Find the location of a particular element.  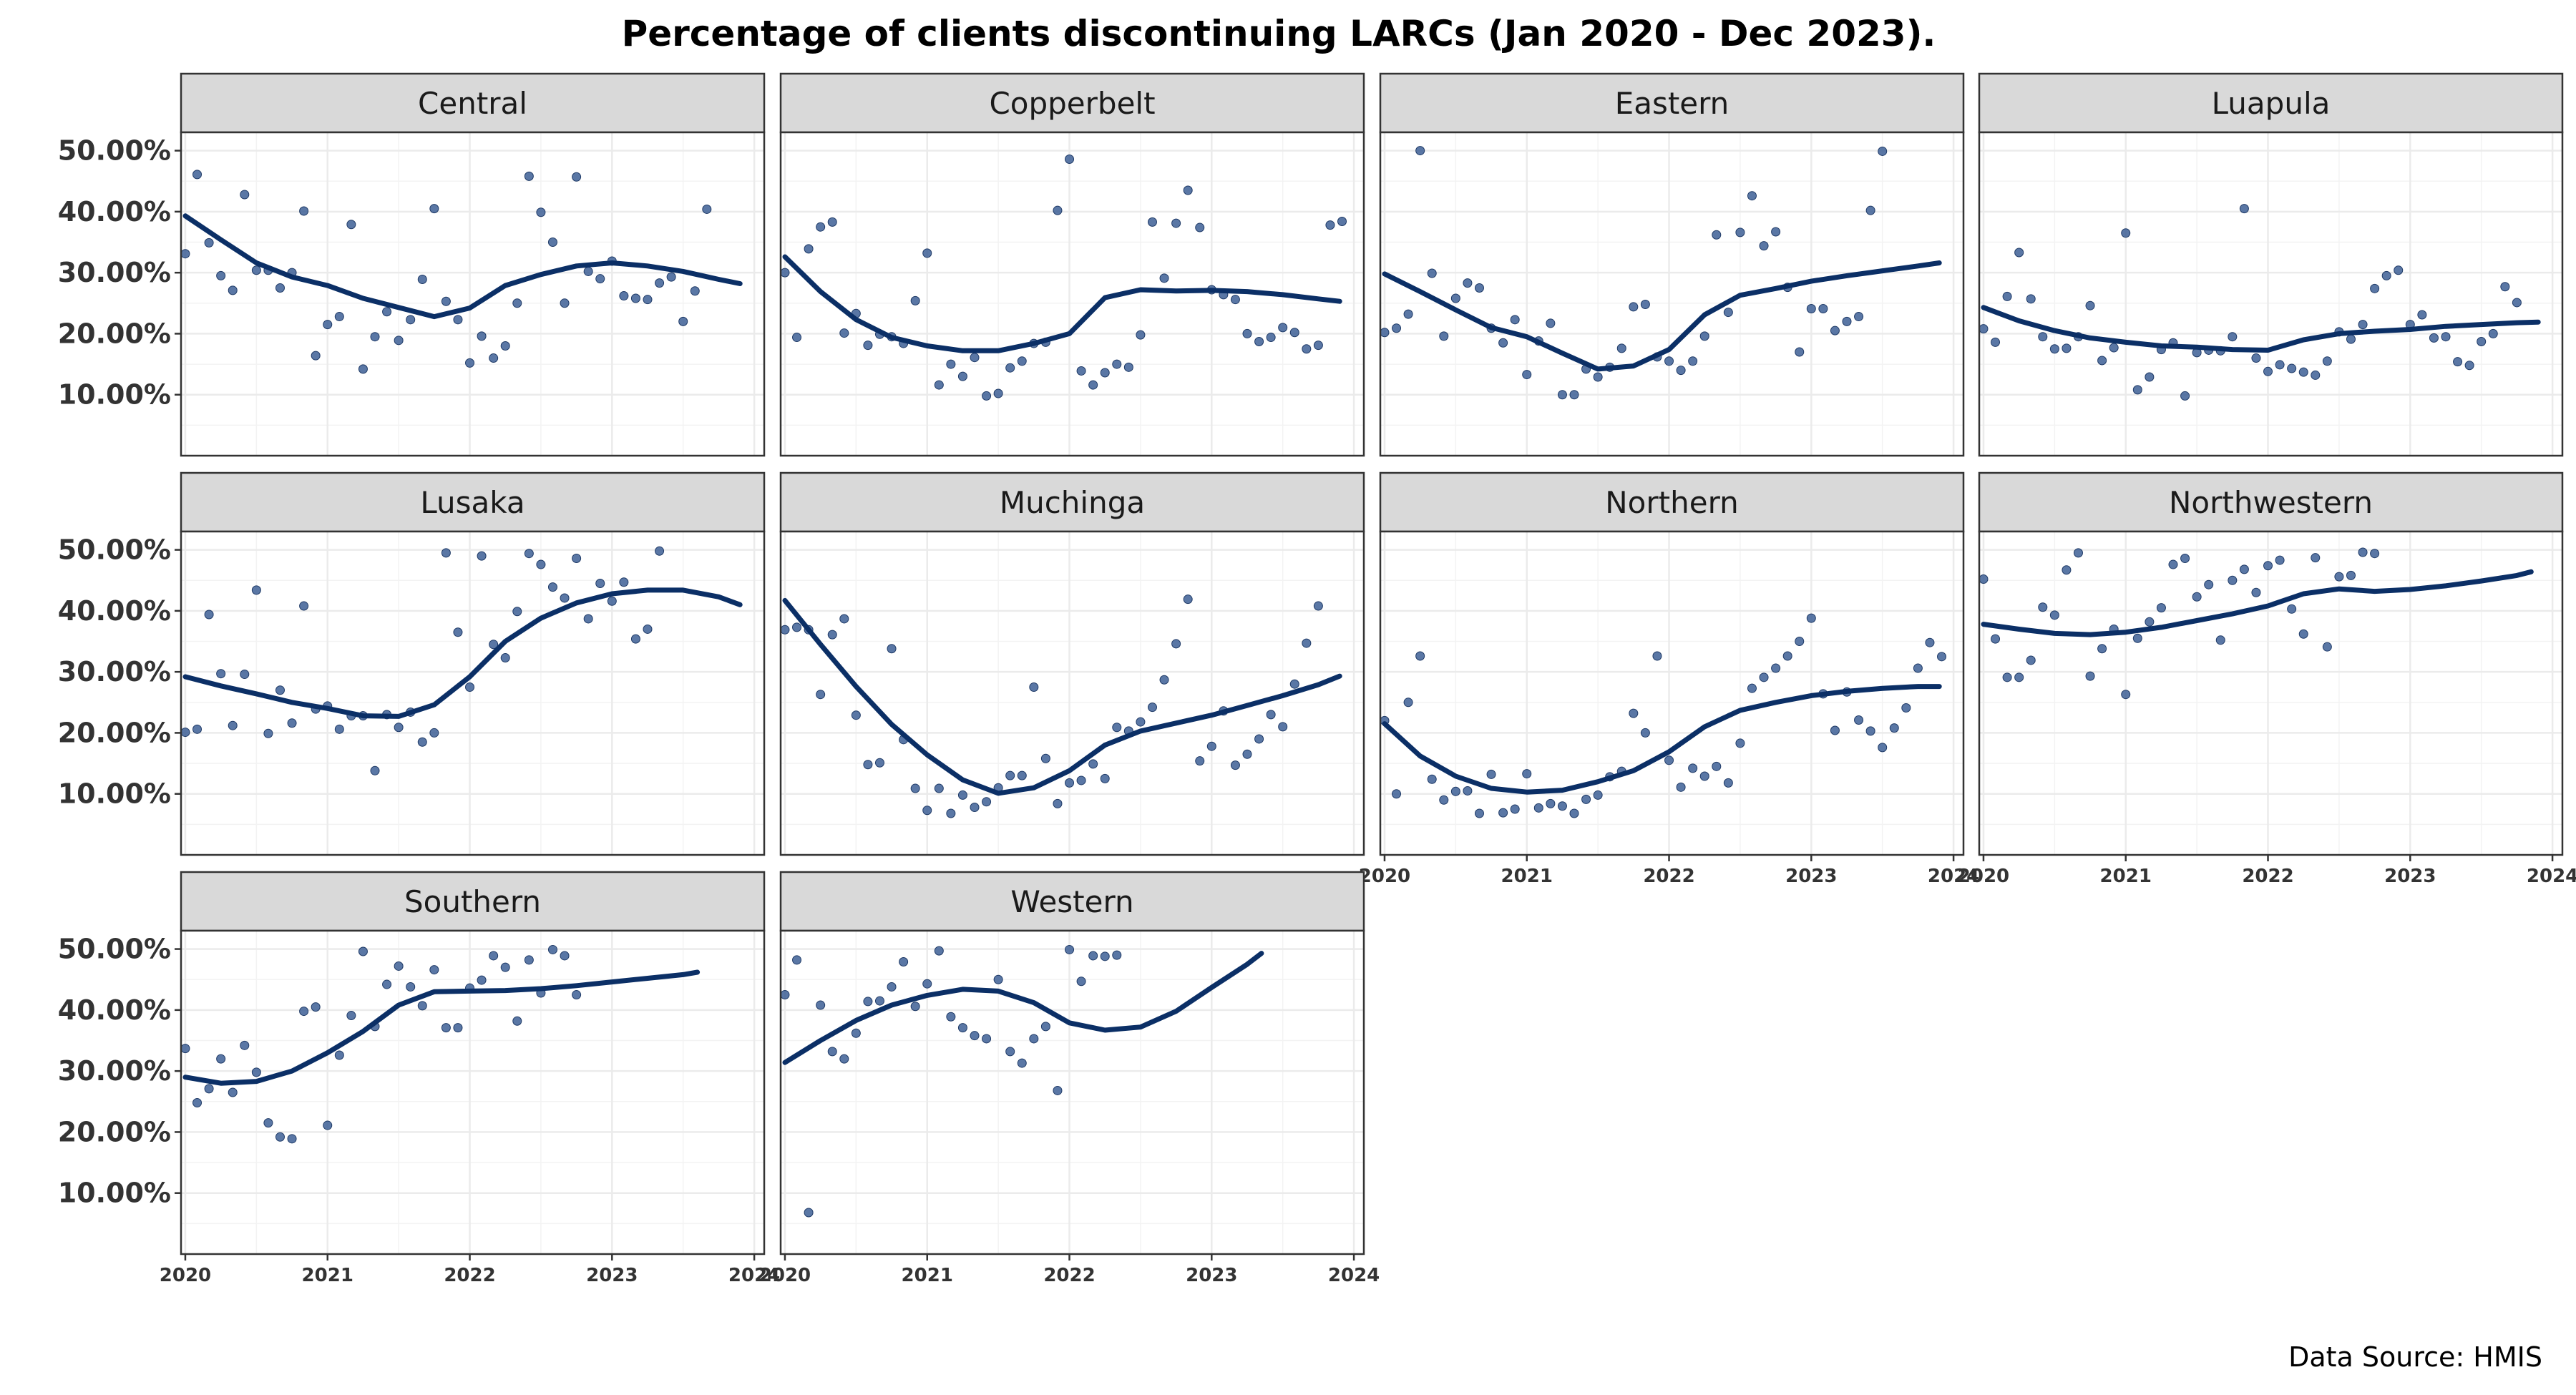

facet-label: Central is located at coordinates (472, 104).